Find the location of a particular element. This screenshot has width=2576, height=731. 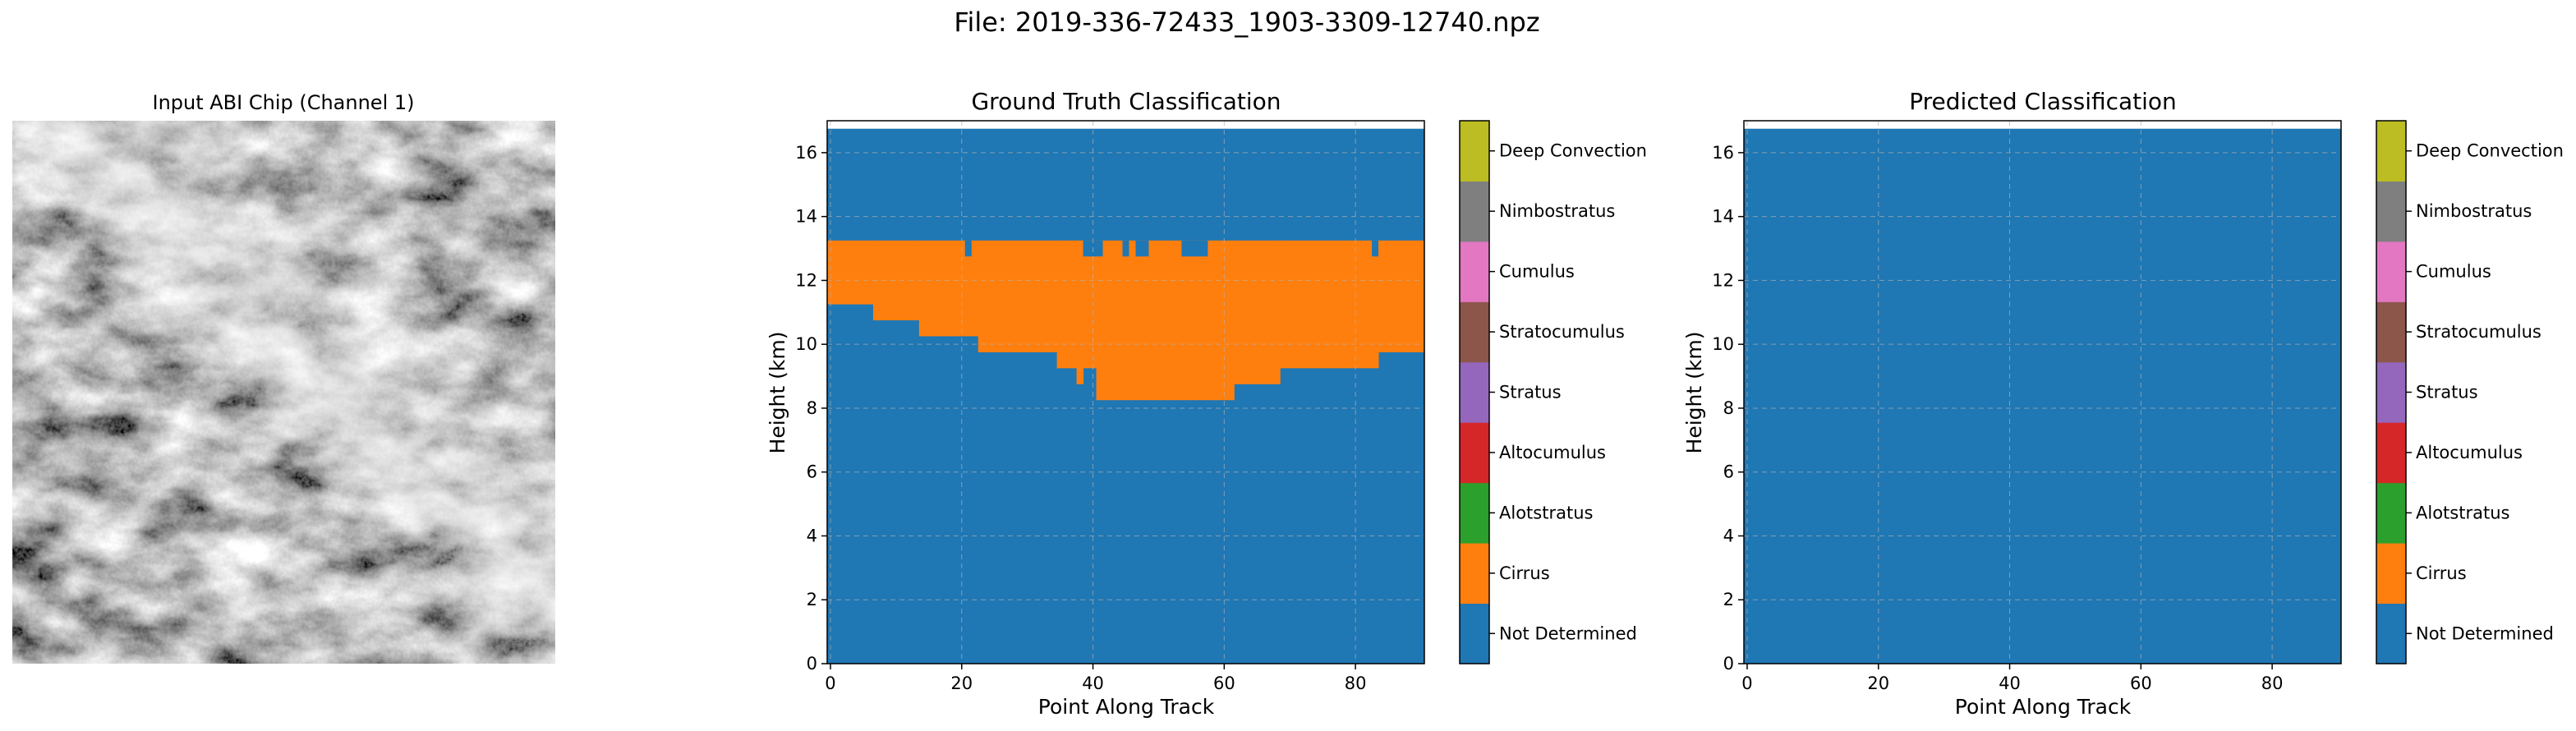

y-tick-label: 14 is located at coordinates (806, 217).